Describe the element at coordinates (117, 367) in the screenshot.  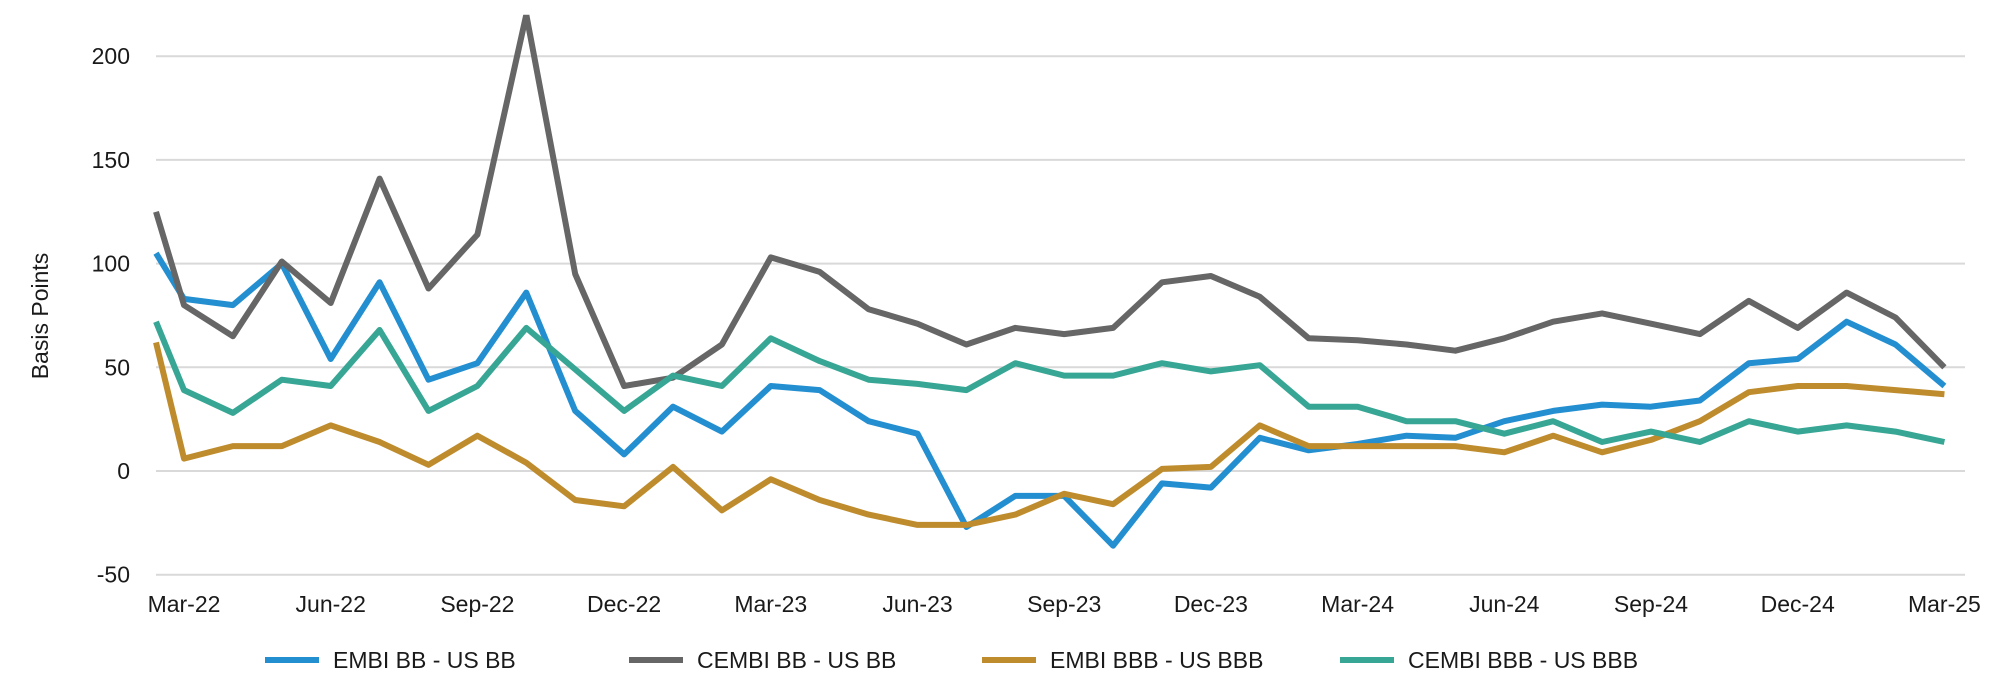
I see `y-tick-label: 50` at that location.